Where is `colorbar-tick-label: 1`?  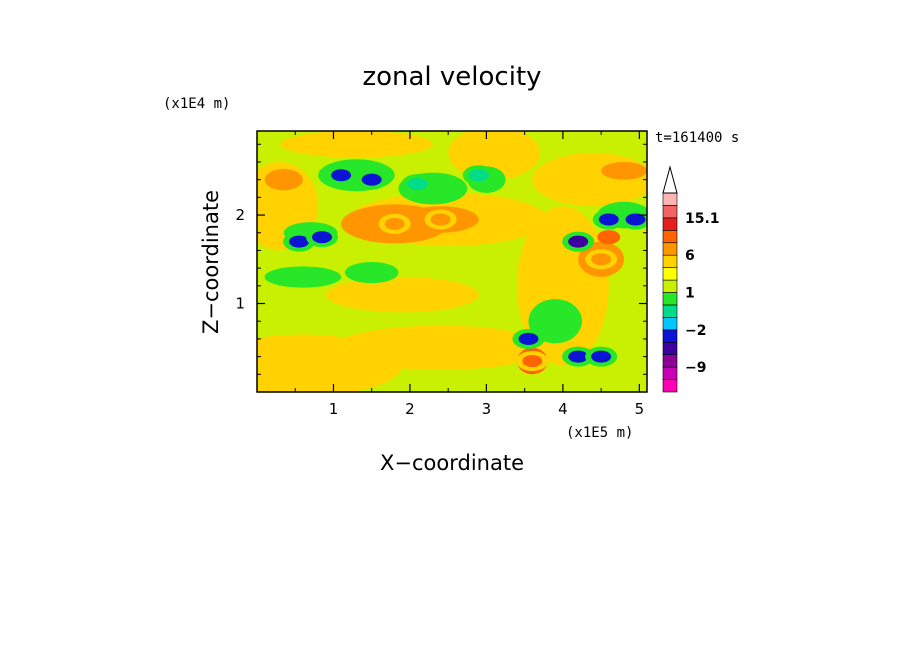 colorbar-tick-label: 1 is located at coordinates (690, 294).